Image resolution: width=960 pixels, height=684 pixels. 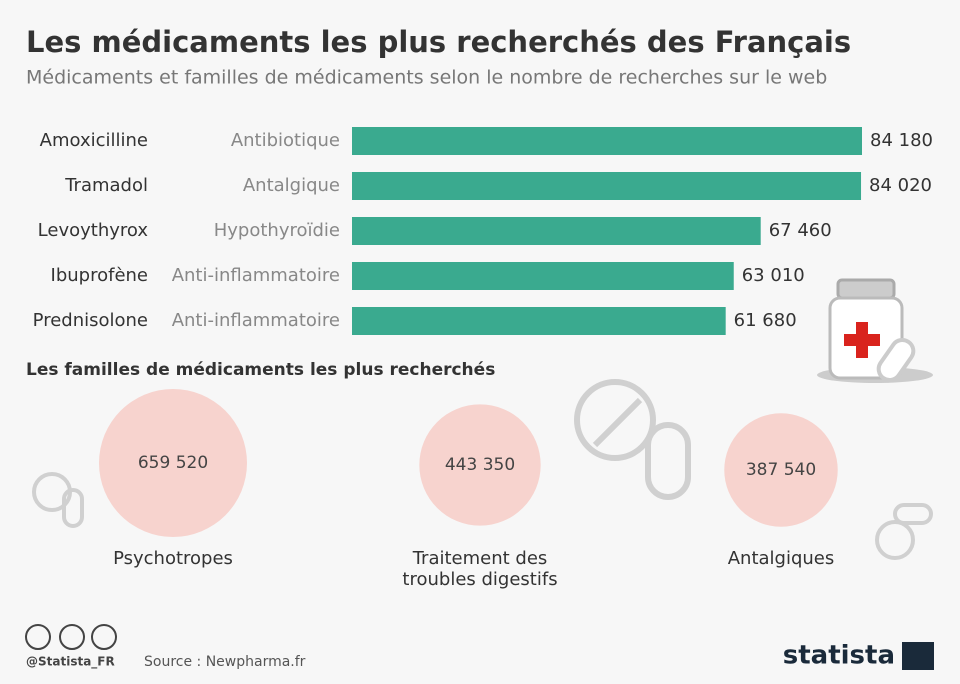 What do you see at coordinates (90, 320) in the screenshot?
I see `category-label: Prednisolone` at bounding box center [90, 320].